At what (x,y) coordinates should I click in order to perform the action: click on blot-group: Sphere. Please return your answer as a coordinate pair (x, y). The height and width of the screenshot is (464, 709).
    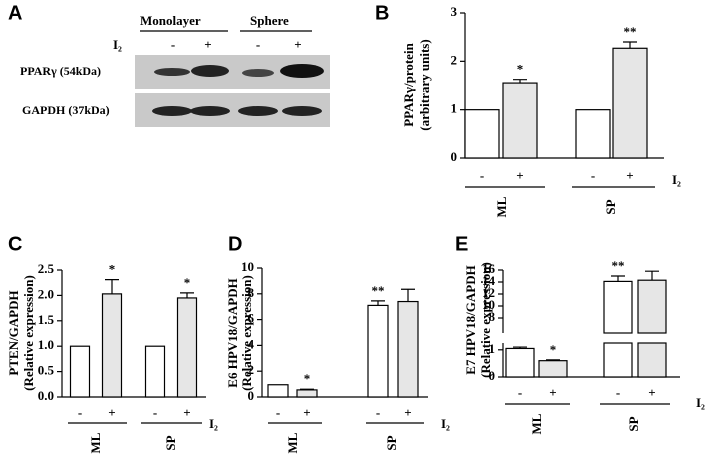
    Looking at the image, I should click on (269, 20).